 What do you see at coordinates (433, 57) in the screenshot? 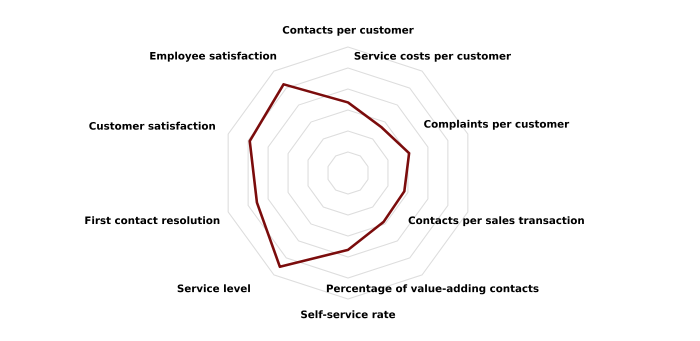
I see `spoke-label: Service costs per customer` at bounding box center [433, 57].